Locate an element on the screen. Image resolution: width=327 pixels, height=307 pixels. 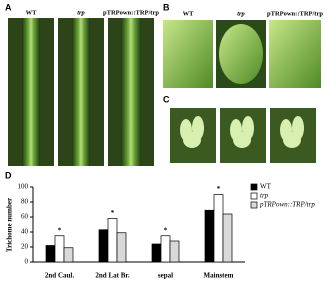
y-axis-title: Trichome number is located at coordinates (10, 225).